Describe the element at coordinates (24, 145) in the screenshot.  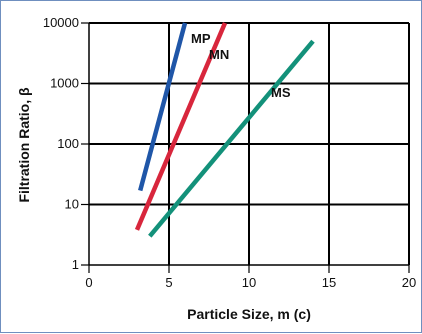
I see `y-axis-title: Filtration Ratio, β` at that location.